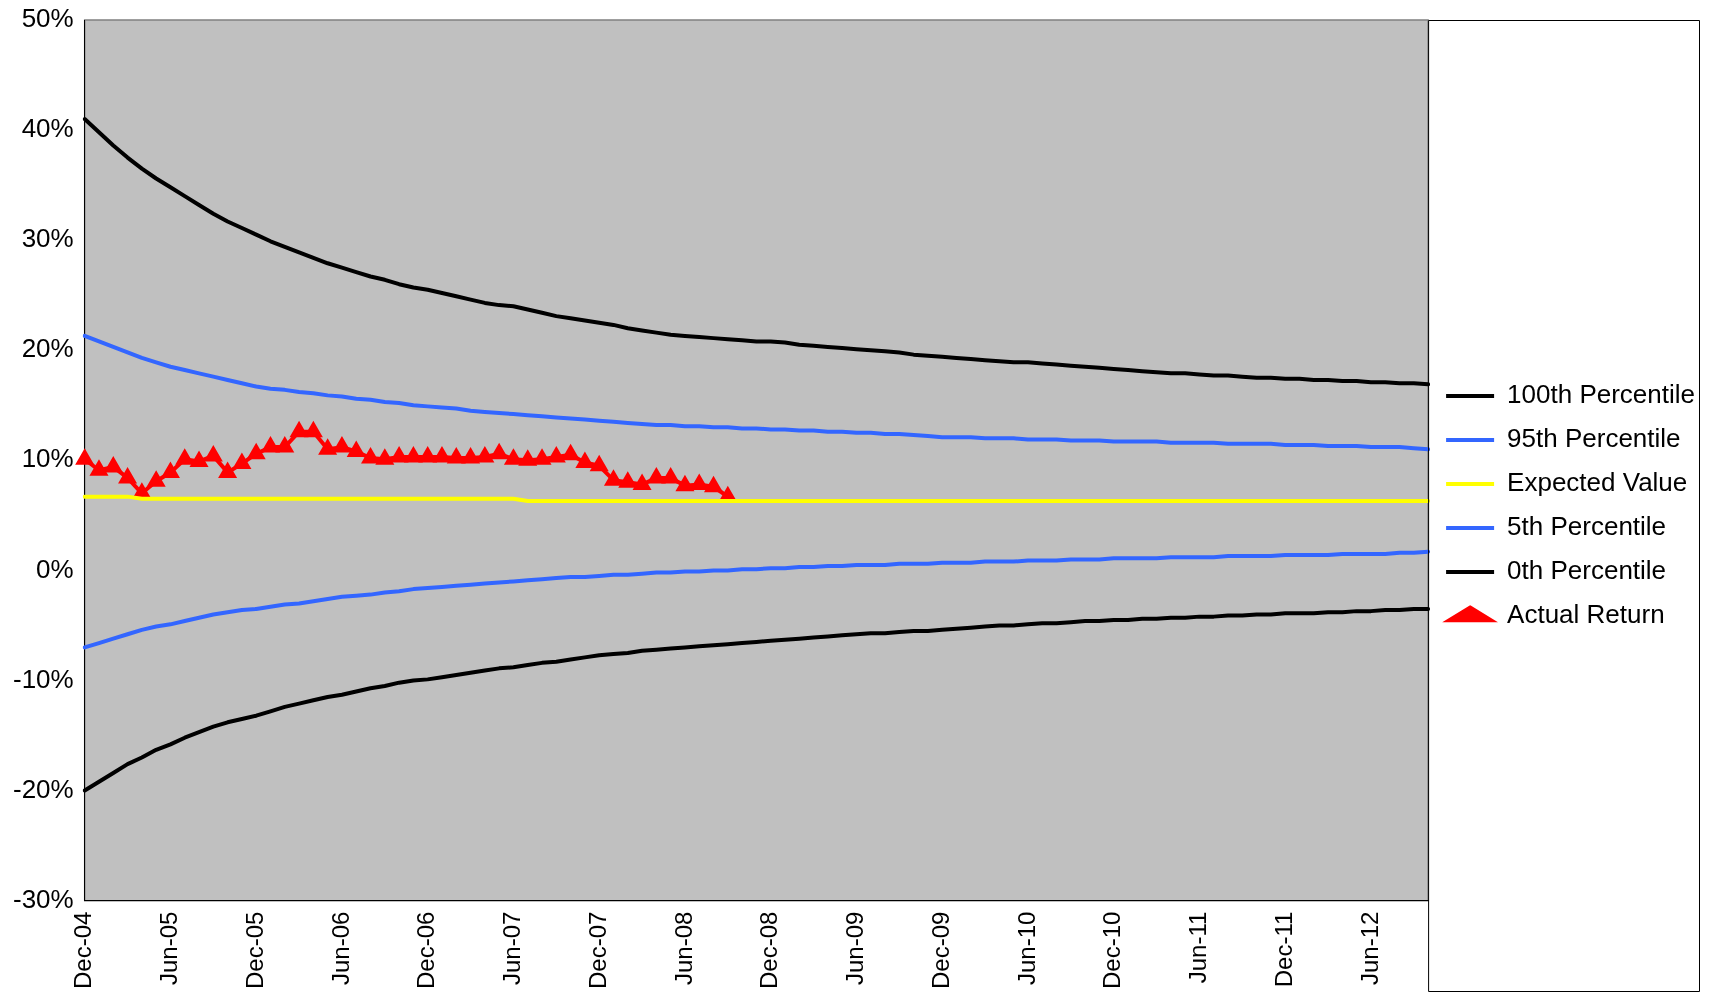 This screenshot has height=1002, width=1715. Describe the element at coordinates (1586, 614) in the screenshot. I see `legend-label: Actual Return` at that location.